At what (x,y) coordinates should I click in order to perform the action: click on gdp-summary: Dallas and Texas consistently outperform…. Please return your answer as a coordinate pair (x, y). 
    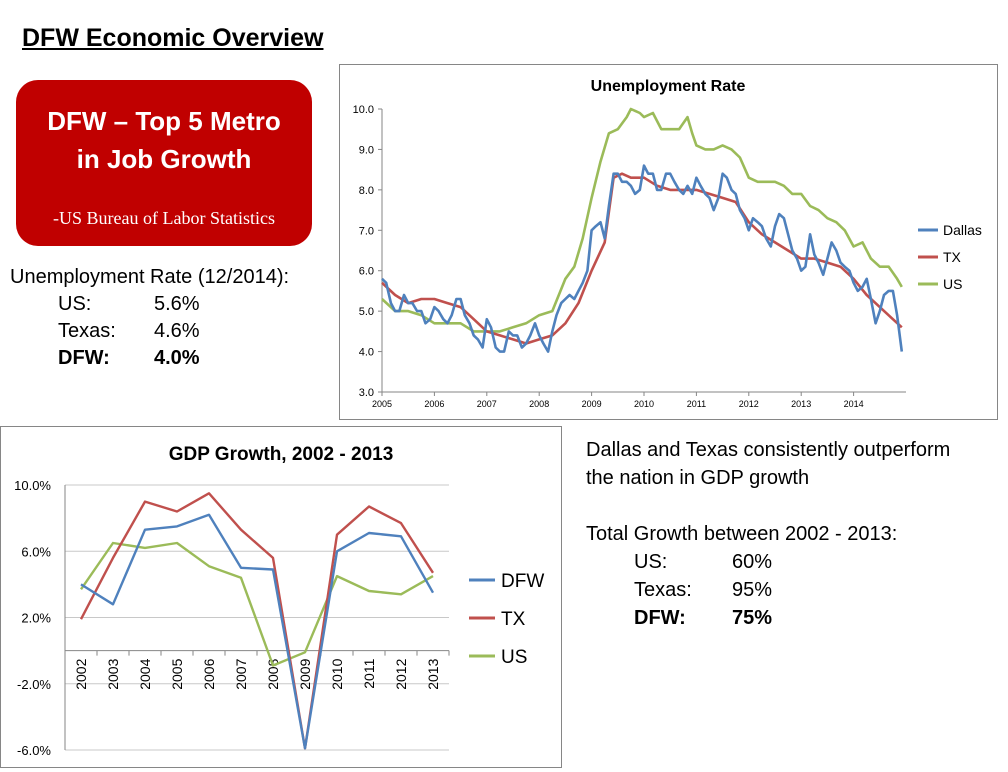
    Looking at the image, I should click on (791, 534).